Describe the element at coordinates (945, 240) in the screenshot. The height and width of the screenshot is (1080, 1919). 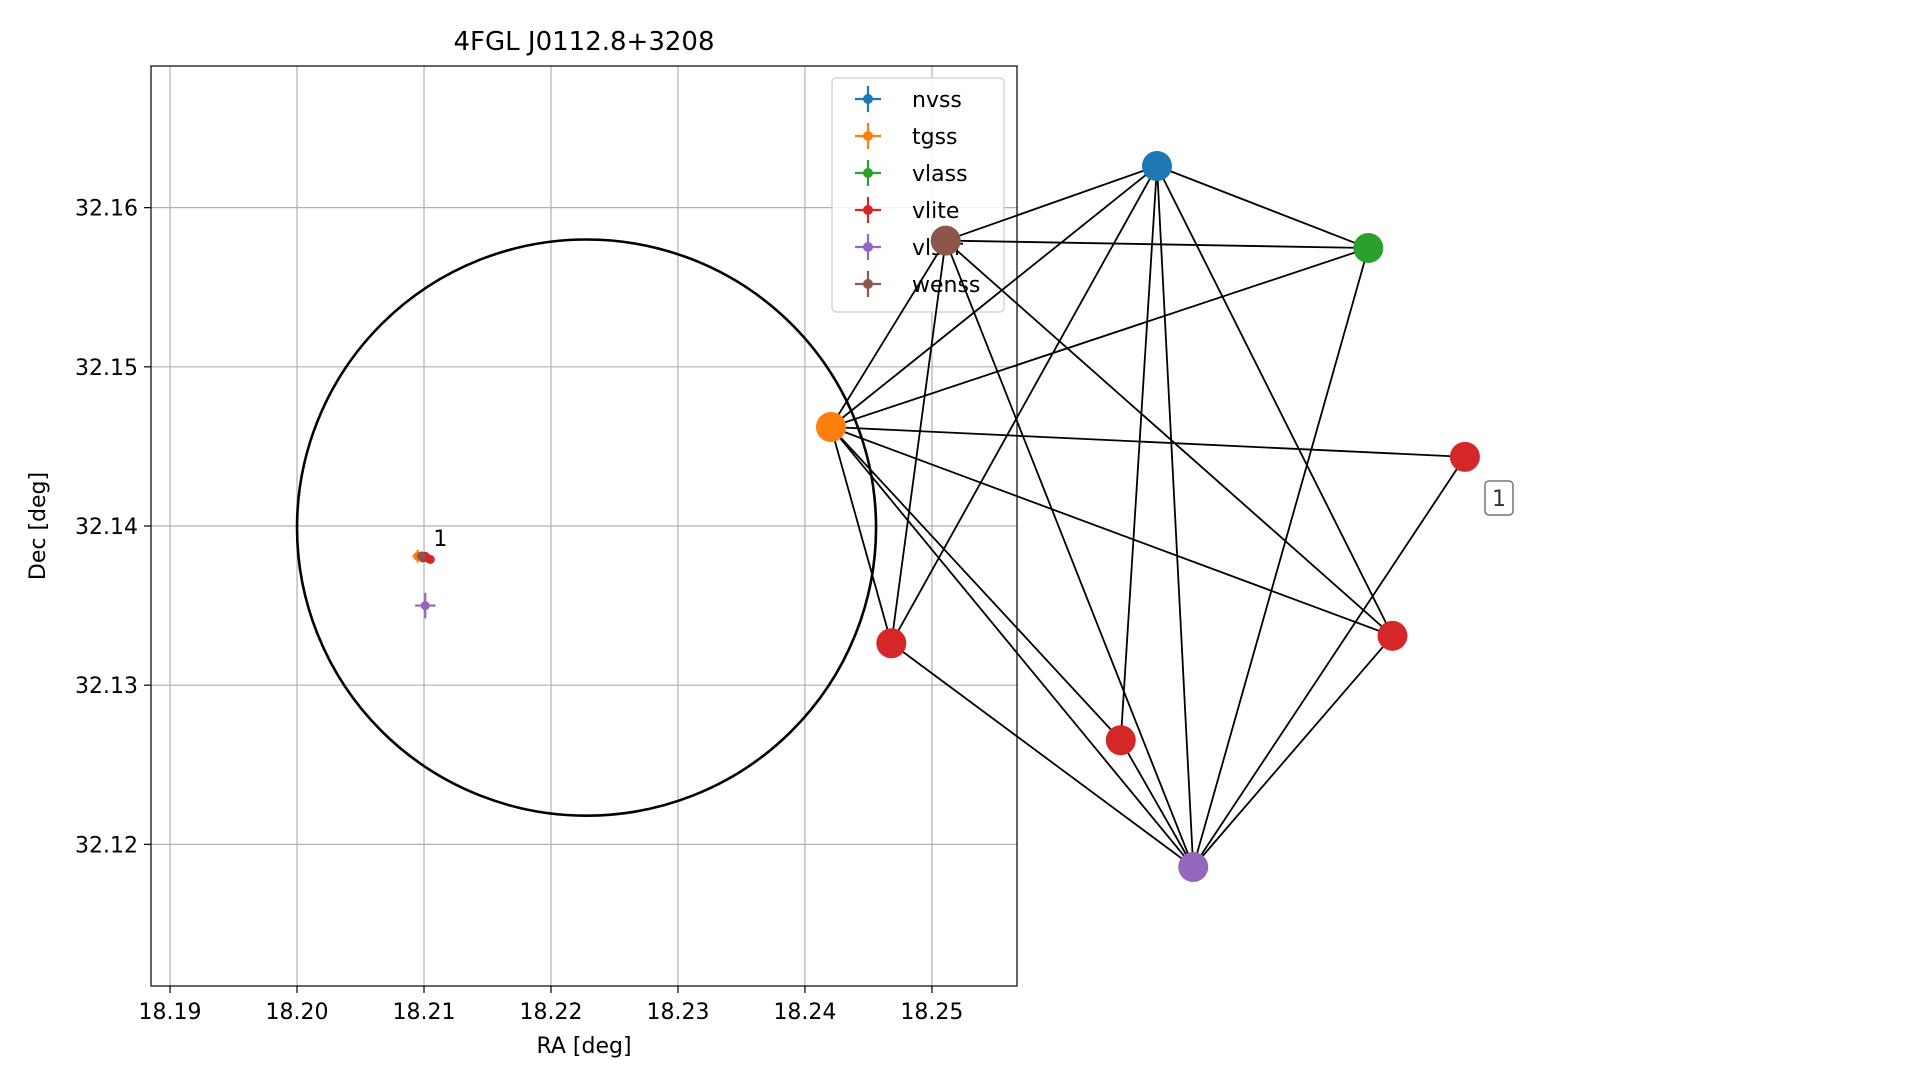
I see `graph-node-wenss` at that location.